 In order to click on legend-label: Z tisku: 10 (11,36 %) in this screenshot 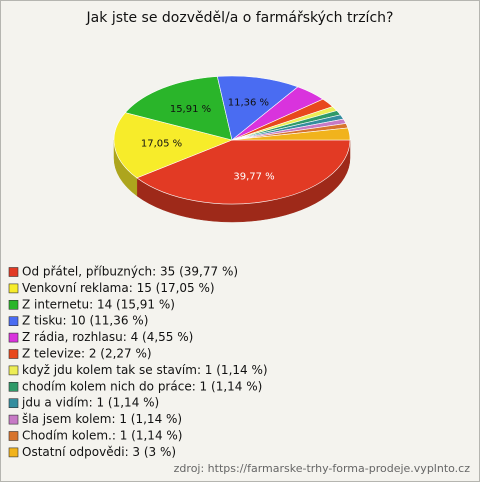, I will do `click(85, 321)`.